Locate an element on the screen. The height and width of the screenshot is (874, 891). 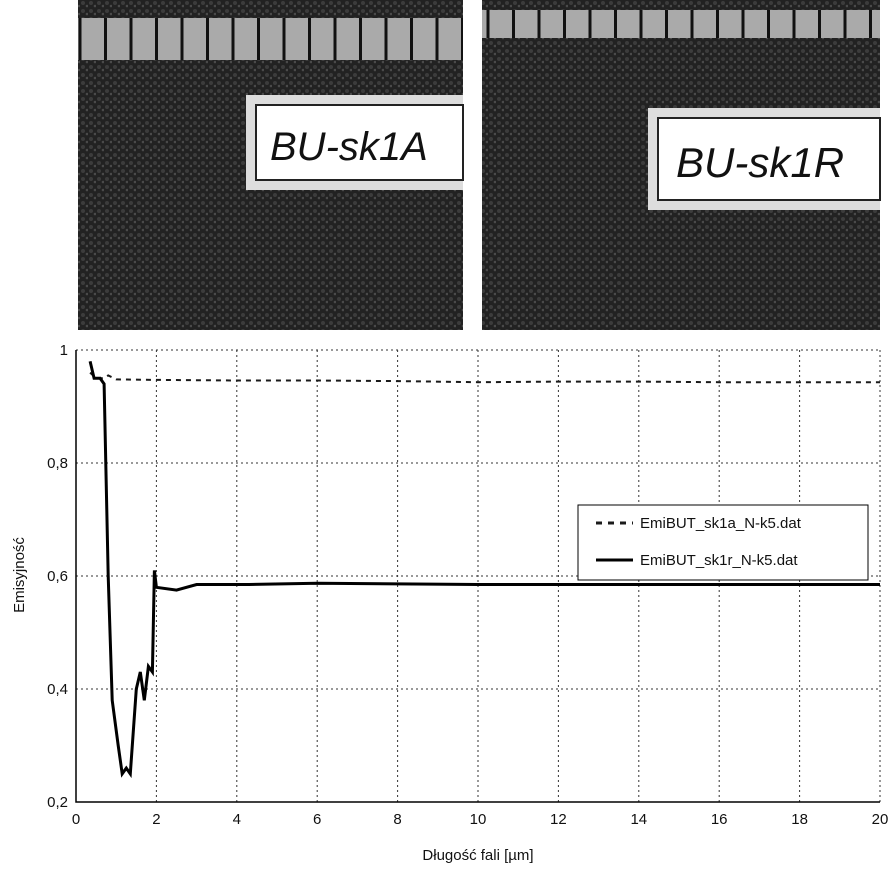
y-tick-label: 1 is located at coordinates (64, 350).